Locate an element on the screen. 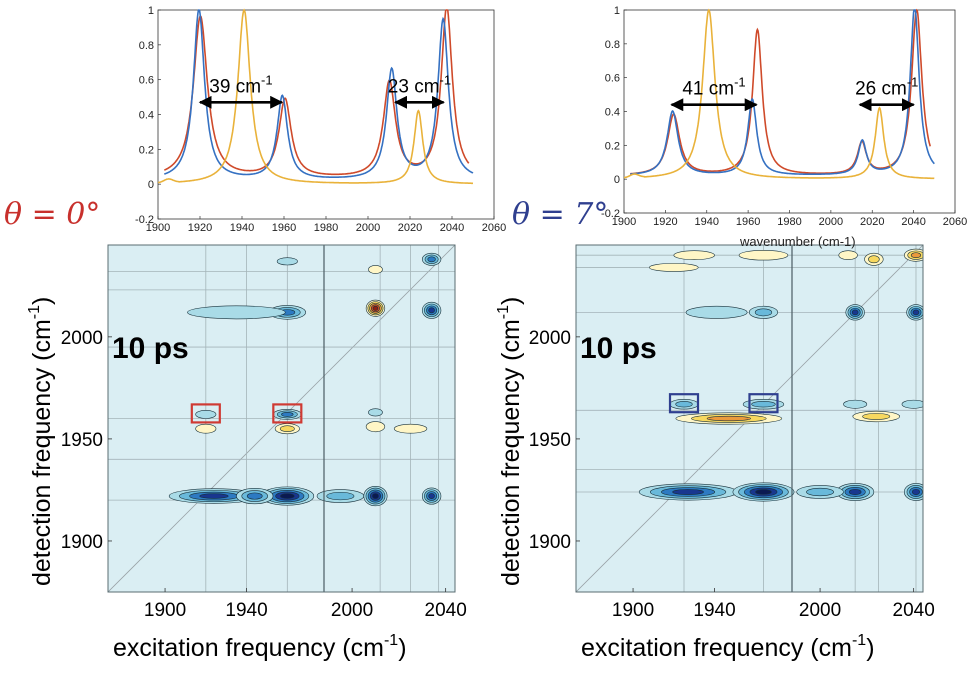 The width and height of the screenshot is (973, 677). xlabel-right: excitation frequency (cm-1) is located at coordinates (728, 647).